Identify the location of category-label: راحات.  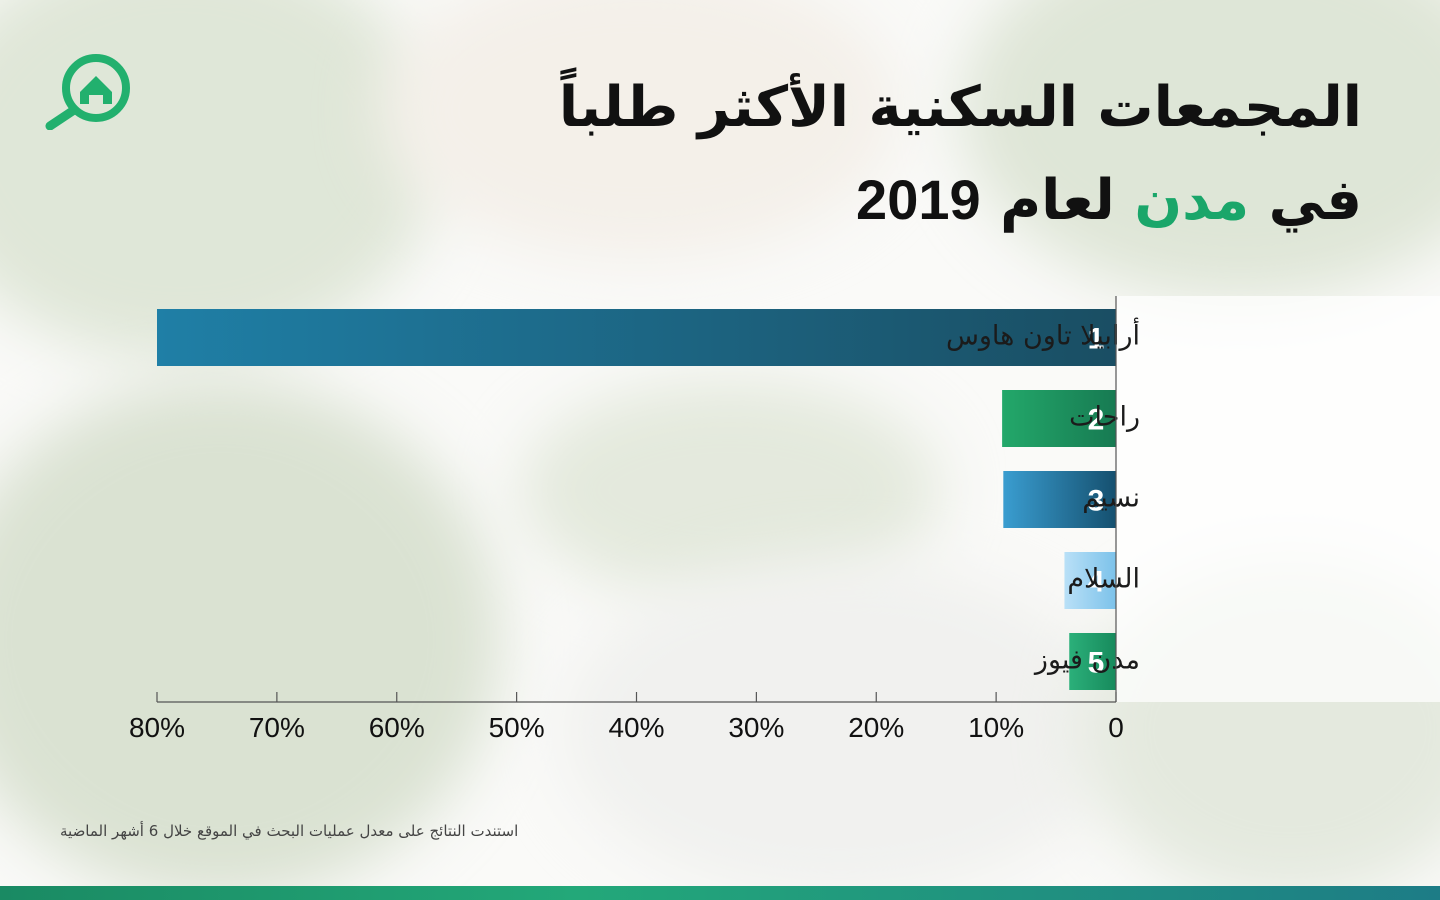
(1104, 417).